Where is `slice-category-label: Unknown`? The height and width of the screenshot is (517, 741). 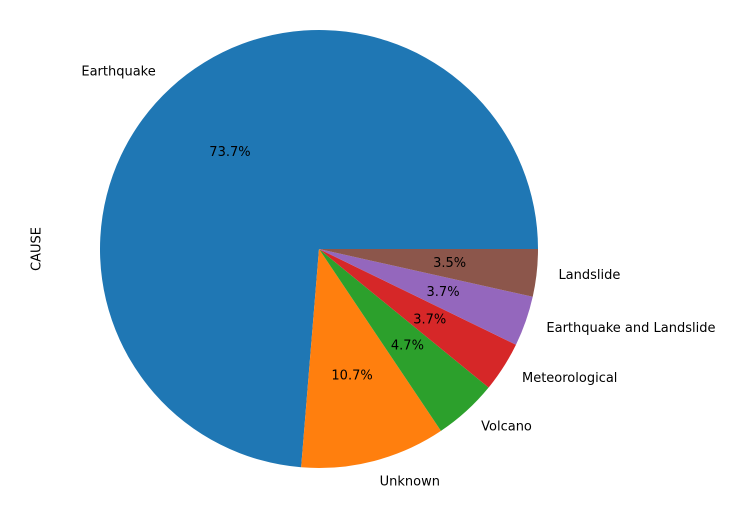 slice-category-label: Unknown is located at coordinates (410, 482).